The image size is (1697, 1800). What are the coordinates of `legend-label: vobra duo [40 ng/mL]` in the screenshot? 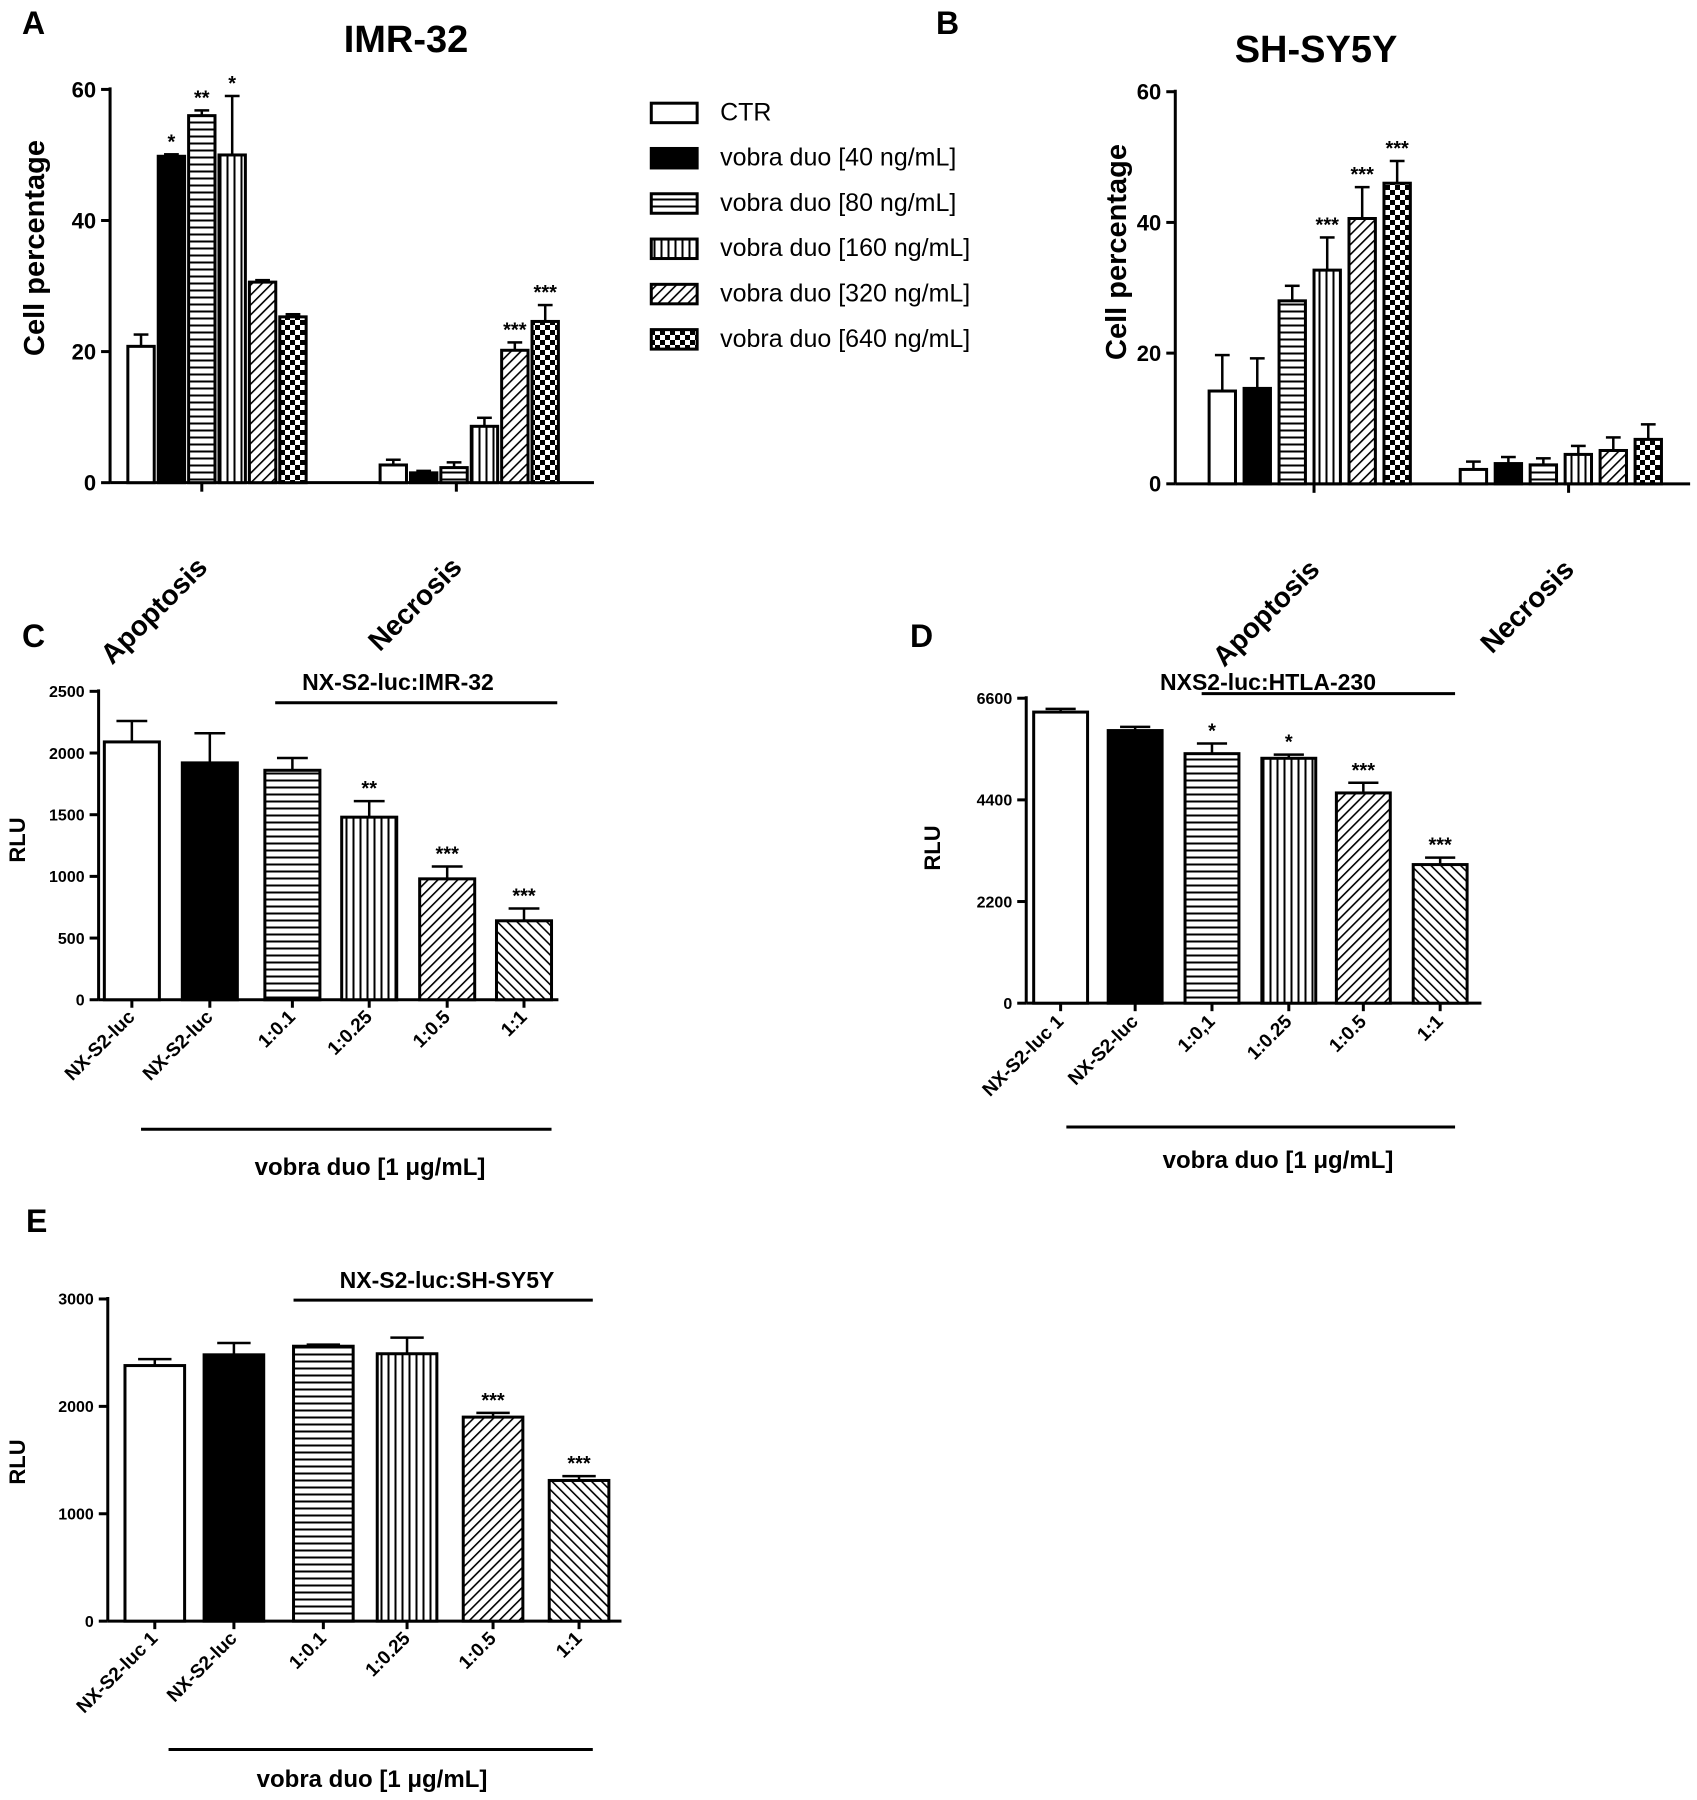 It's located at (838, 158).